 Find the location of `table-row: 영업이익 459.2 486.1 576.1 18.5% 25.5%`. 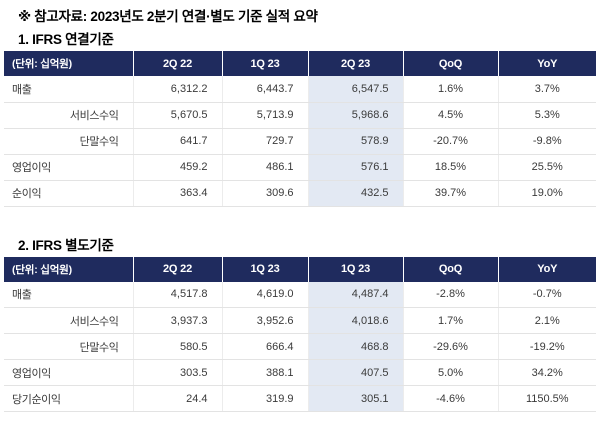

table-row: 영업이익 459.2 486.1 576.1 18.5% 25.5% is located at coordinates (300, 167).